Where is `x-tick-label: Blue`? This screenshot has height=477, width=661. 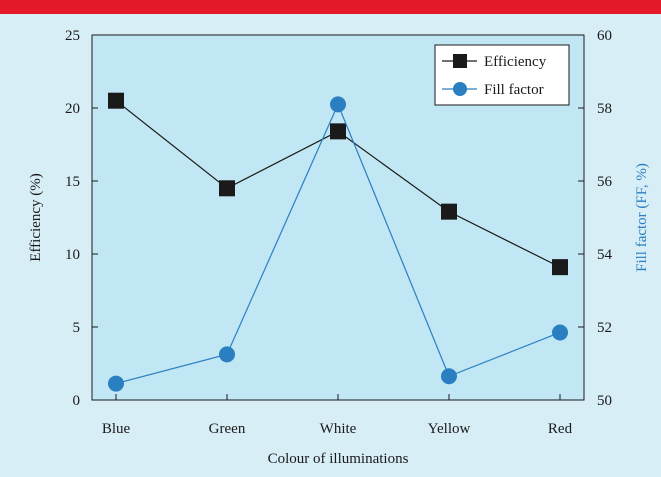
x-tick-label: Blue is located at coordinates (116, 429).